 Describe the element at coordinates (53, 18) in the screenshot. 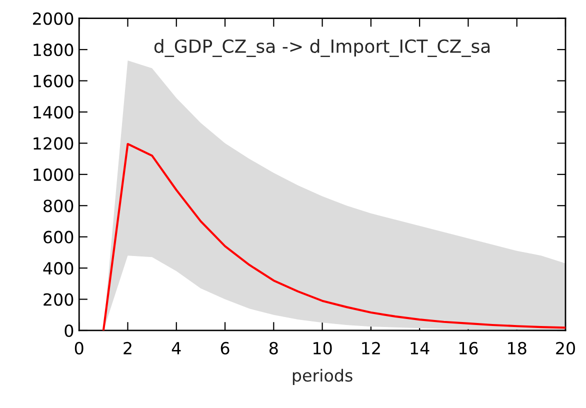

I see `y-tick-label: 2000` at that location.